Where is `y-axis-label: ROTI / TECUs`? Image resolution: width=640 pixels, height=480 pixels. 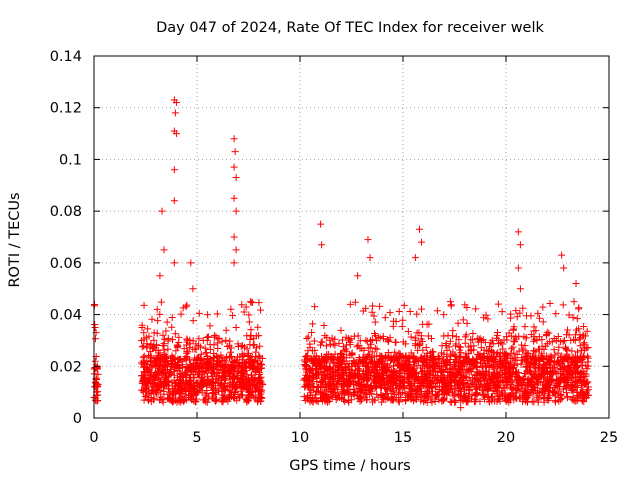
y-axis-label: ROTI / TECUs is located at coordinates (15, 239).